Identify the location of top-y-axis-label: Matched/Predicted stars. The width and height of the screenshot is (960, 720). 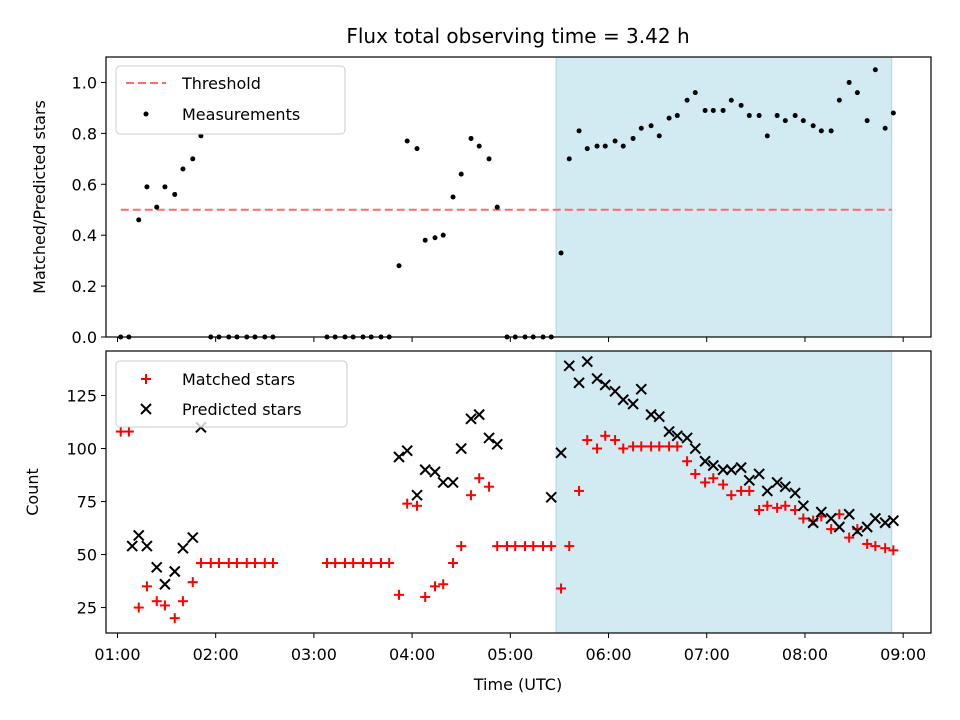
(39, 197).